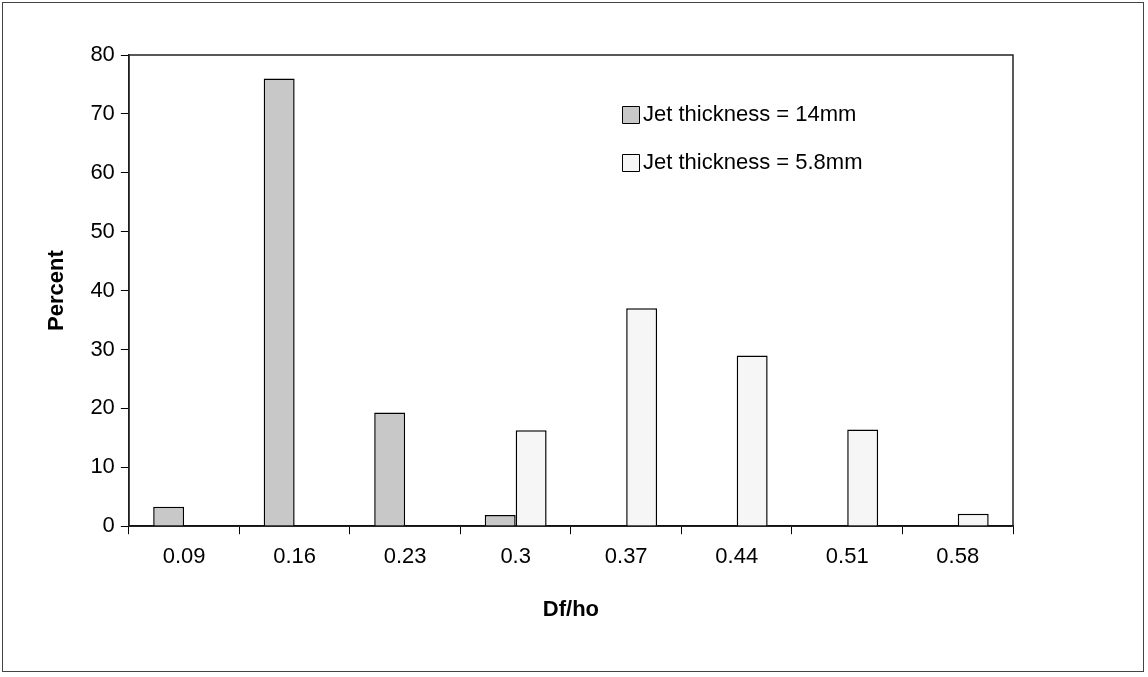 The width and height of the screenshot is (1148, 677). What do you see at coordinates (626, 556) in the screenshot?
I see `x-tick-label: 0.37` at bounding box center [626, 556].